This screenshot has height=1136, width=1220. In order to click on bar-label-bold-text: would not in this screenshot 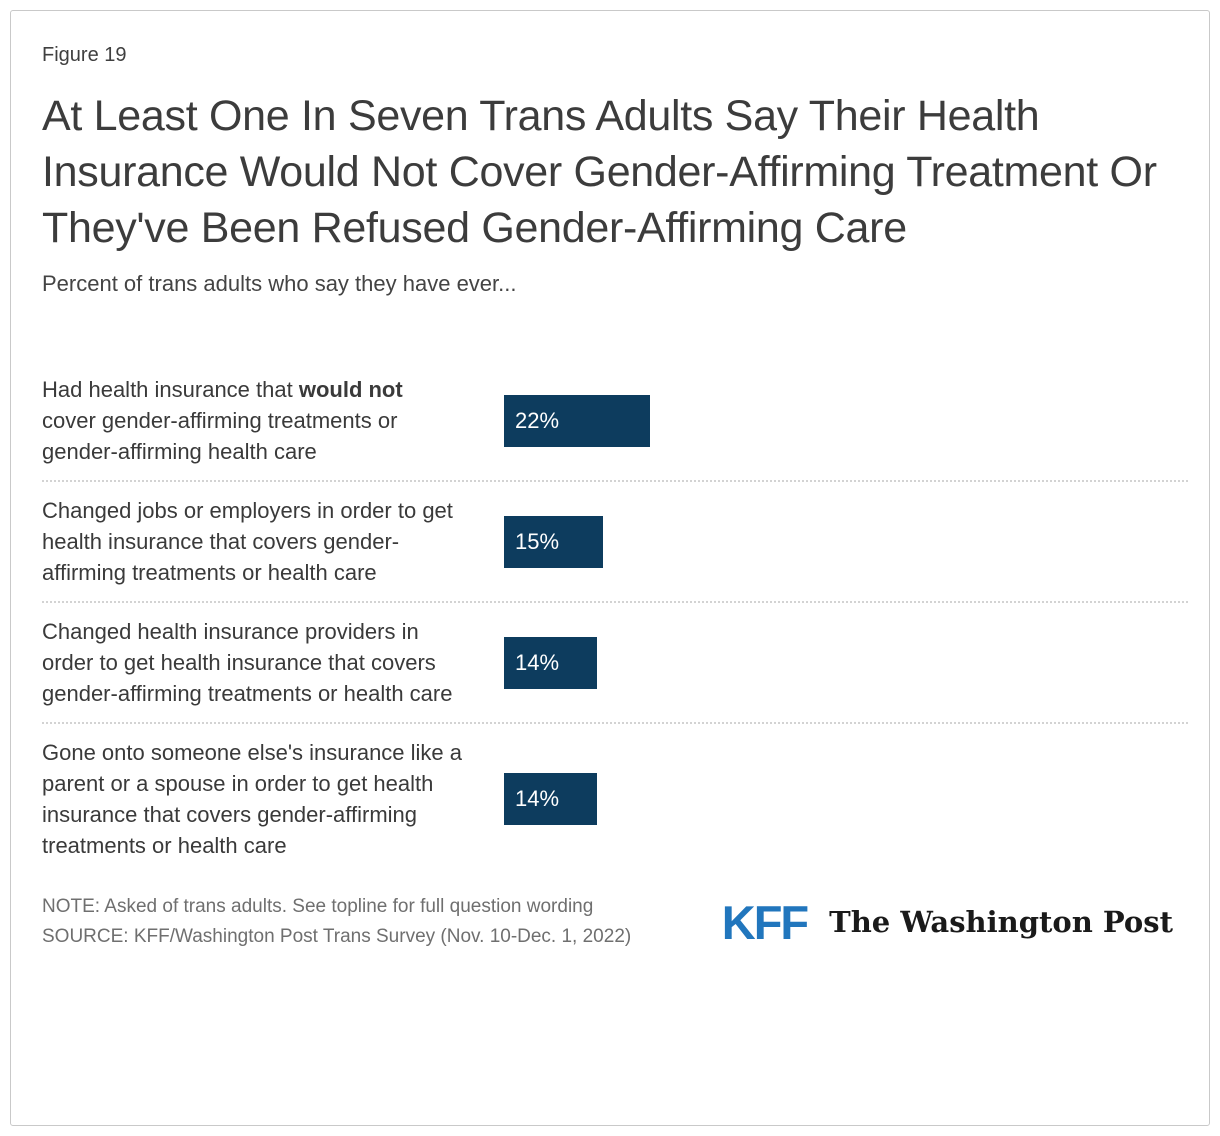, I will do `click(350, 389)`.